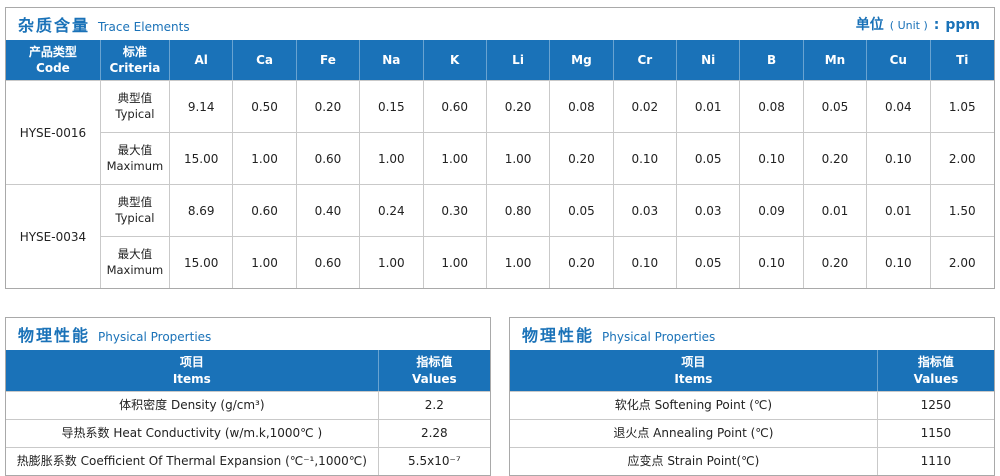  I want to click on code-header-en: Code, so click(53, 68).